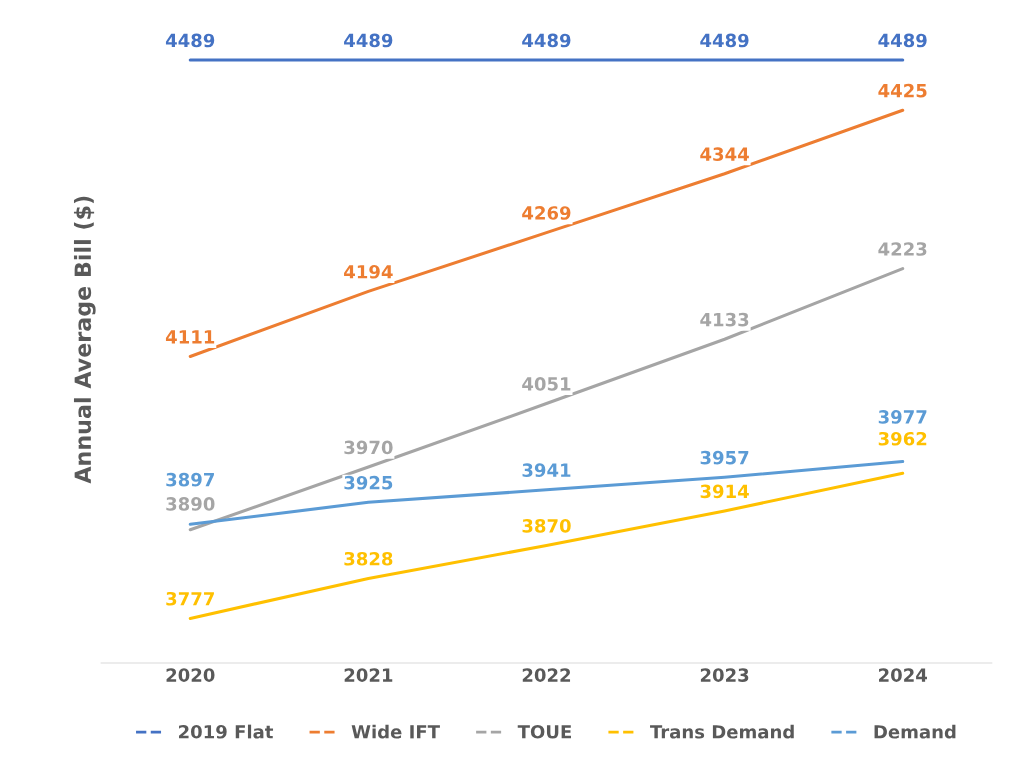 This screenshot has height=771, width=1012. Describe the element at coordinates (368, 482) in the screenshot. I see `data-label: 3925` at that location.